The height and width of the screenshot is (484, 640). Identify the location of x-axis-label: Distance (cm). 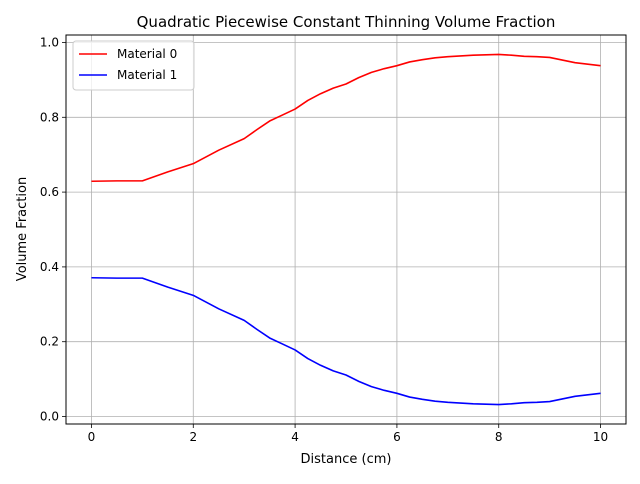
(346, 459).